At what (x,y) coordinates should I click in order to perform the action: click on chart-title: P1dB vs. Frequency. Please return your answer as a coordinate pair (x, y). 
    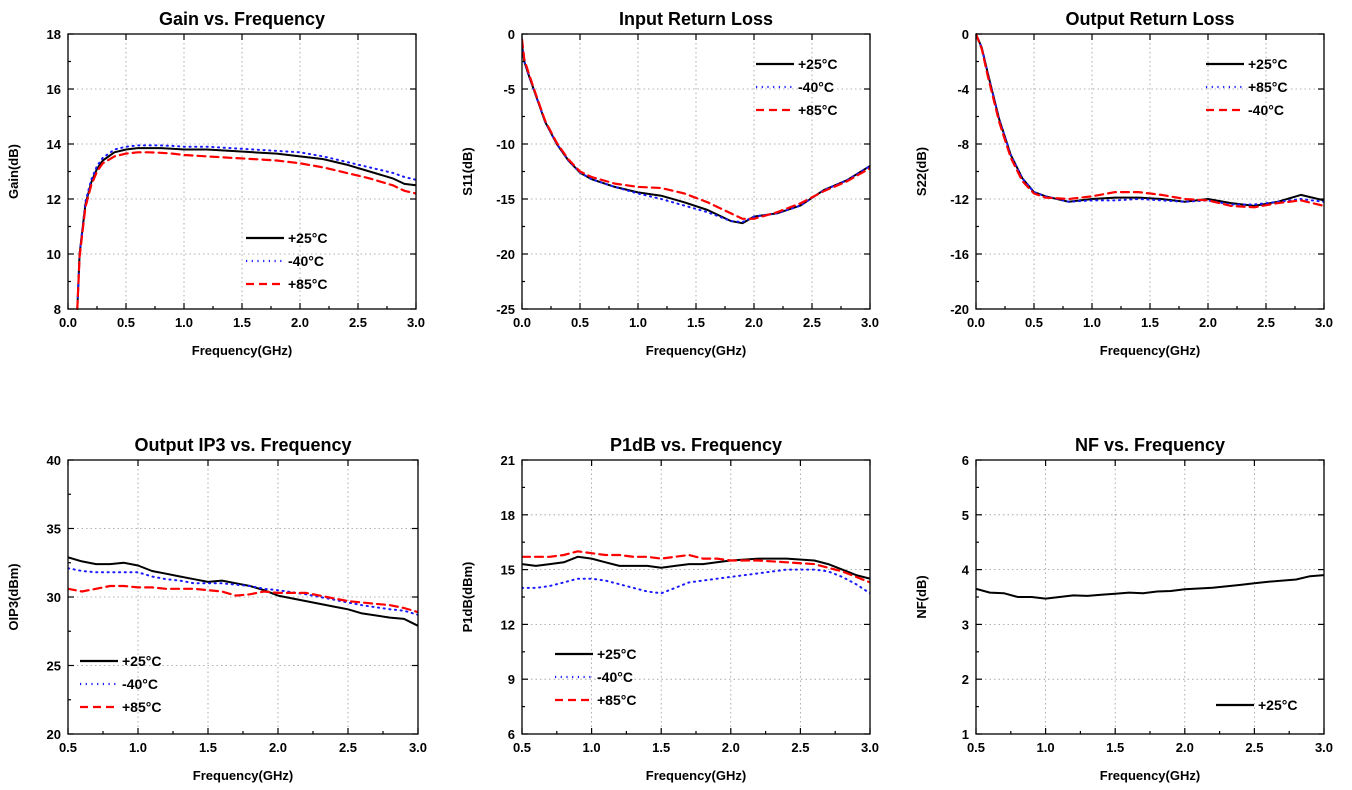
    Looking at the image, I should click on (696, 445).